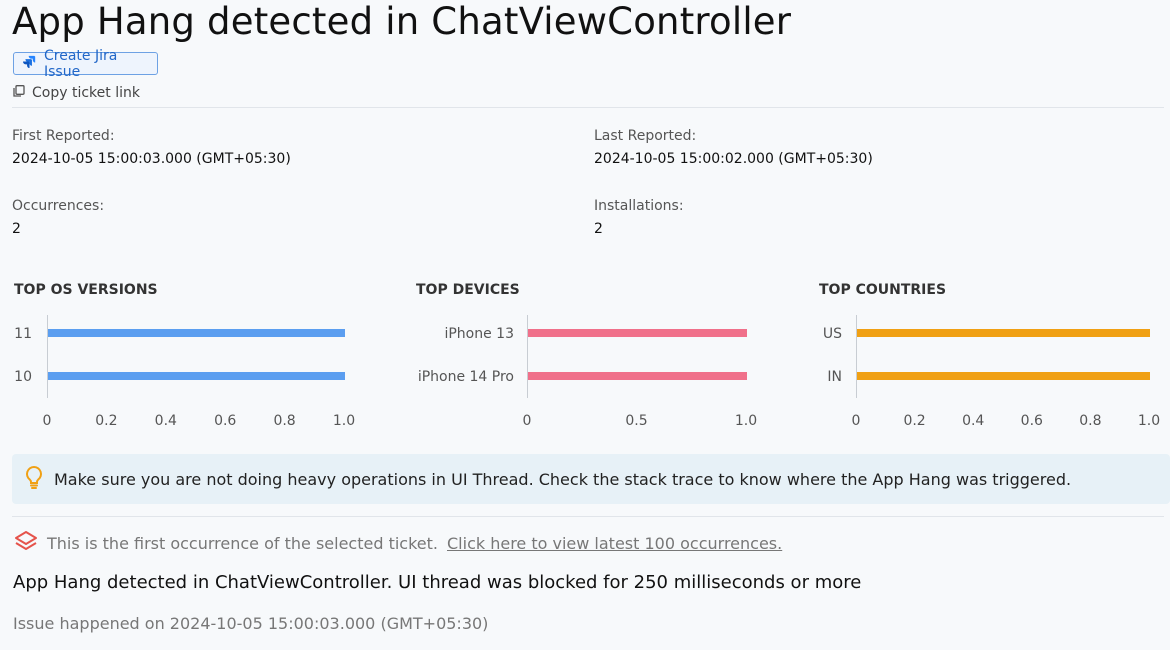 This screenshot has width=1170, height=650. I want to click on tick-label: 0.5, so click(636, 421).